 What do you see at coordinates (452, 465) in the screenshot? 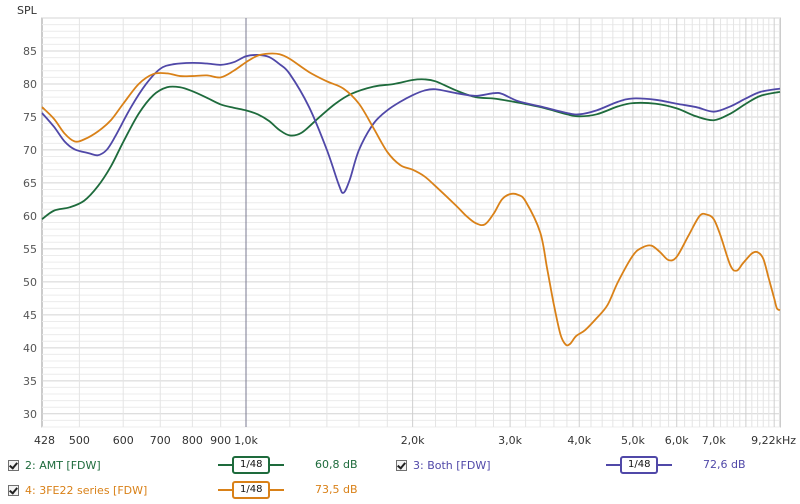
I see `legend-label-both: 3: Both [FDW]` at bounding box center [452, 465].